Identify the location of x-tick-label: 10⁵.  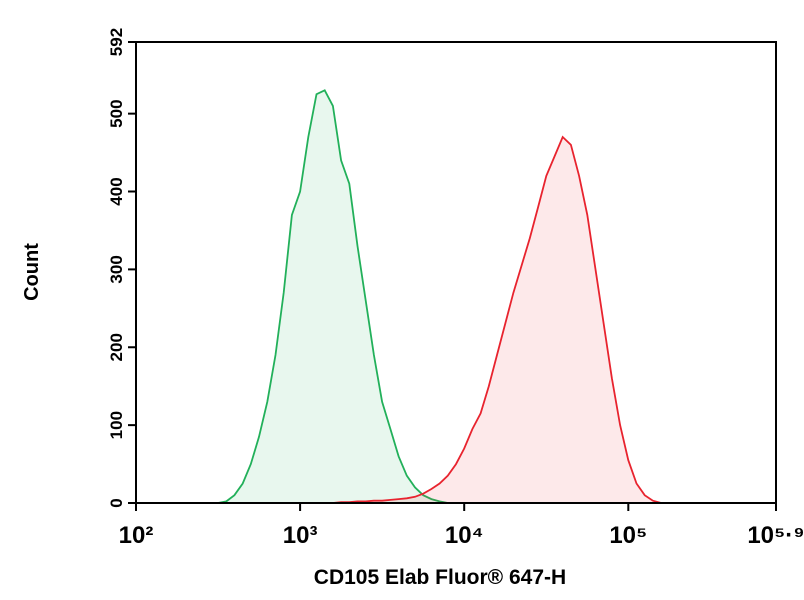
(628, 535).